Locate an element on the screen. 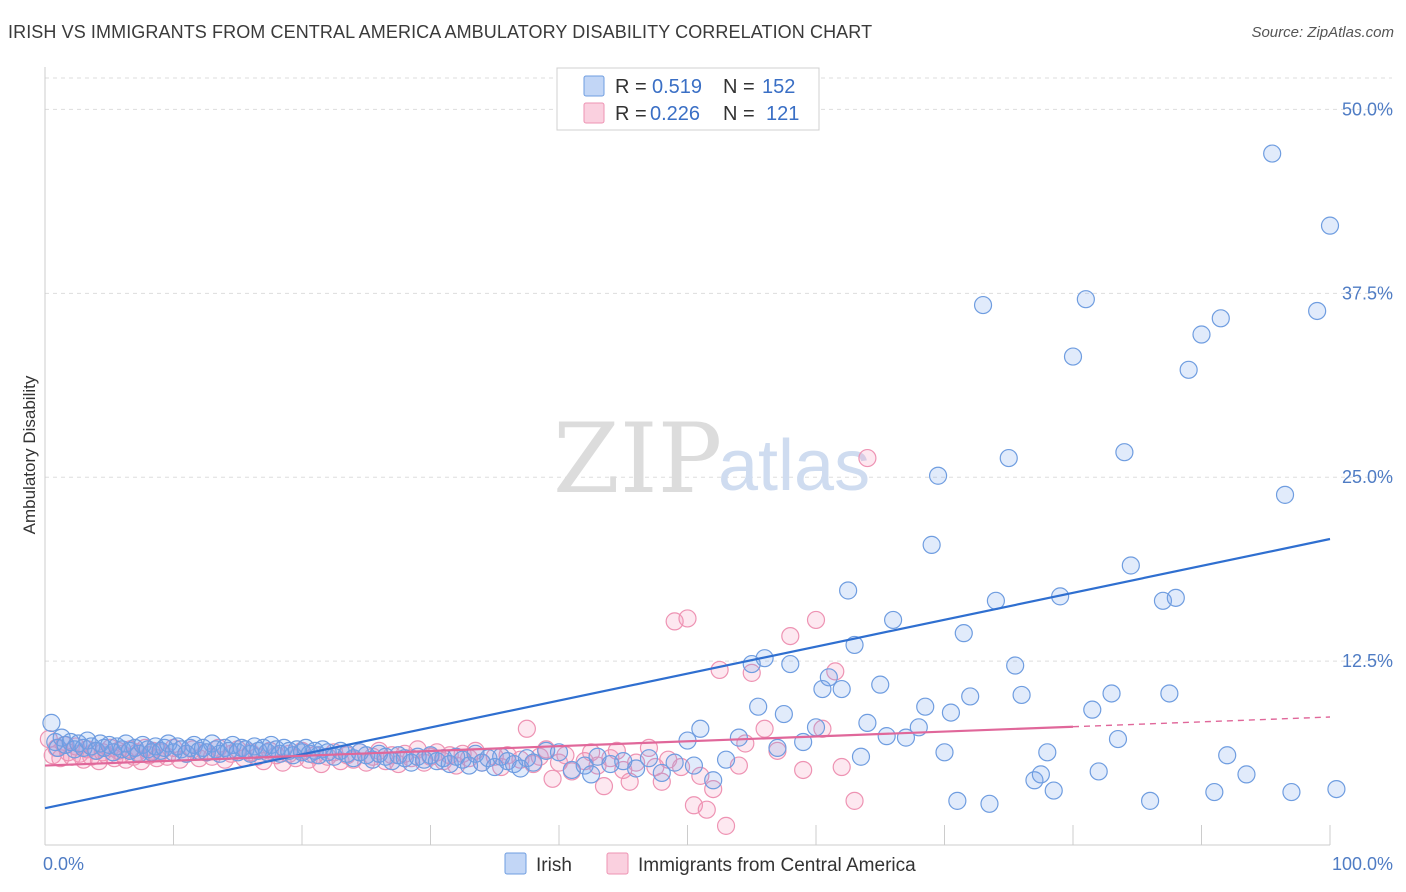 This screenshot has width=1406, height=892. bottom-legend-swatch-irish is located at coordinates (515, 863).